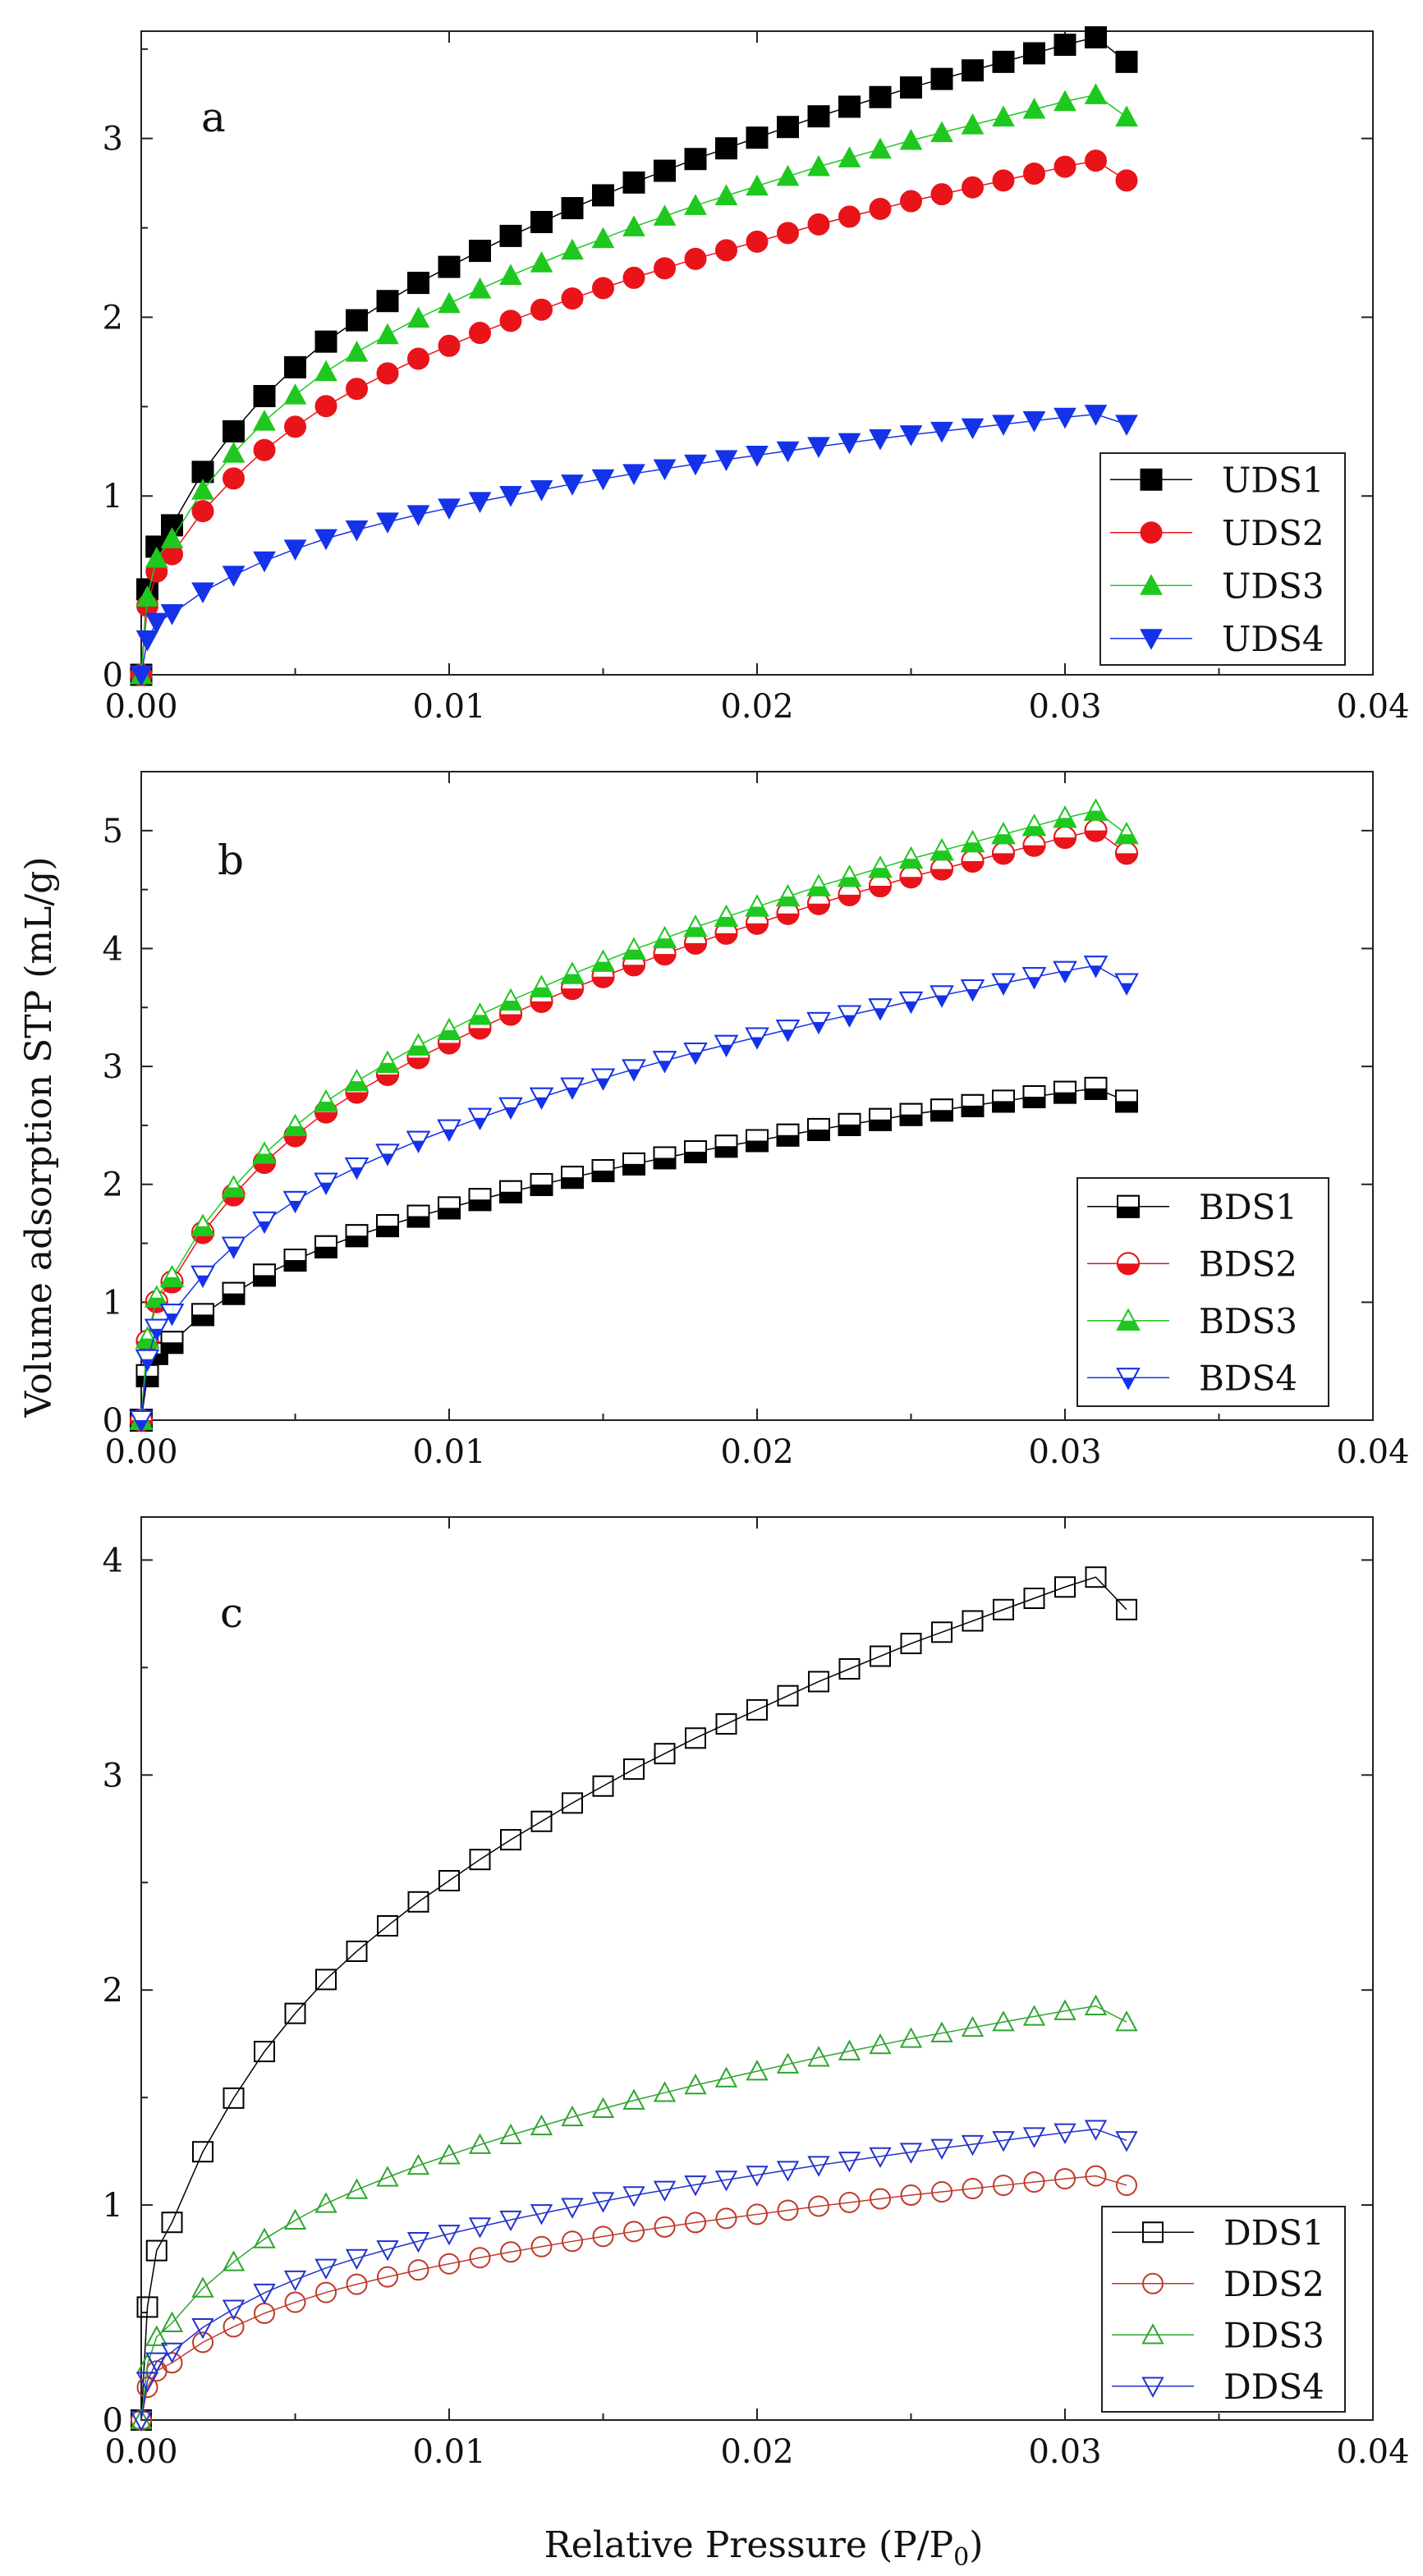 This screenshot has height=2576, width=1423. What do you see at coordinates (113, 1421) in the screenshot?
I see `panel-b-y-tick-label: 0` at bounding box center [113, 1421].